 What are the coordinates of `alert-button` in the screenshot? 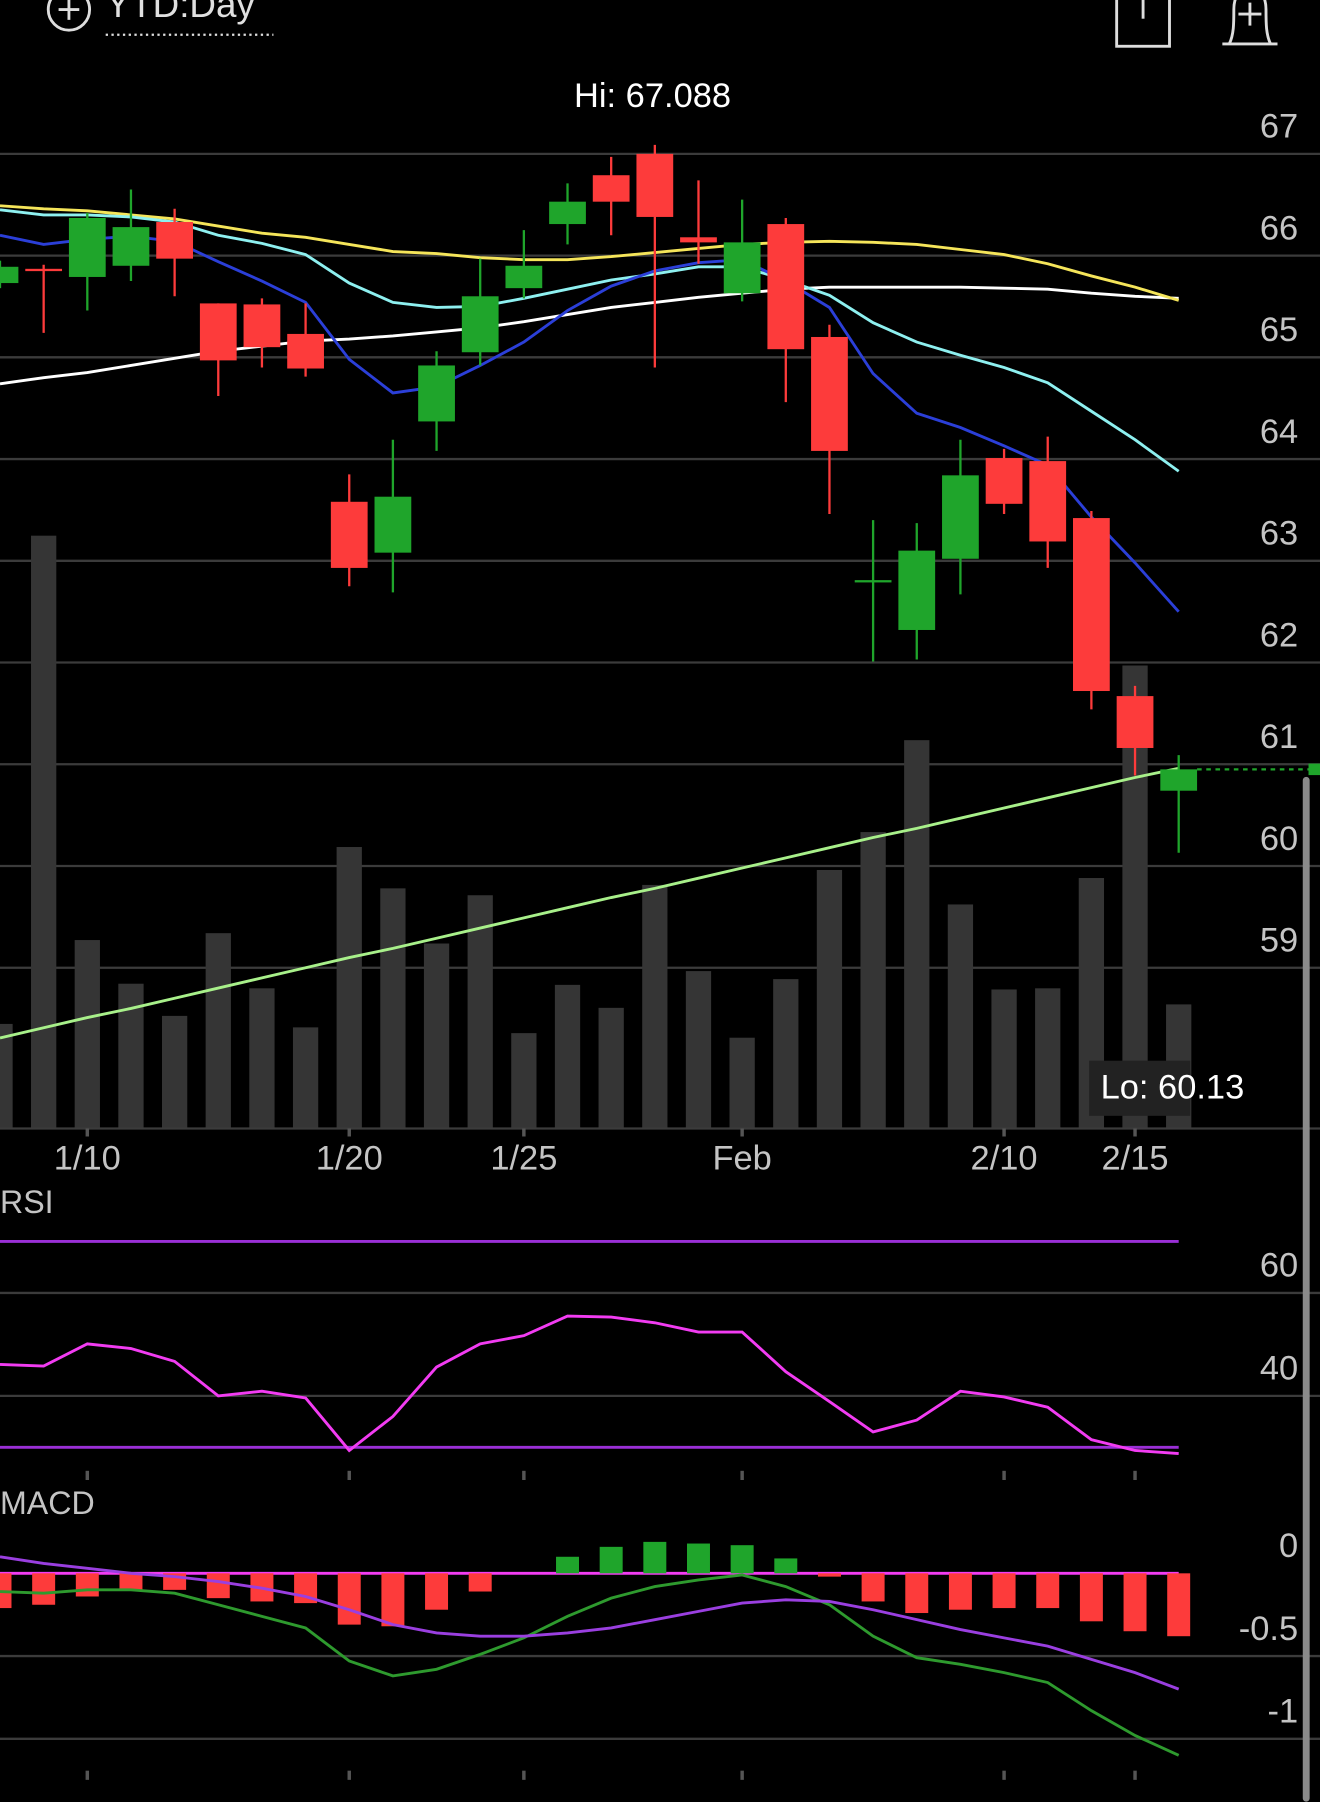 It's located at (1250, 23).